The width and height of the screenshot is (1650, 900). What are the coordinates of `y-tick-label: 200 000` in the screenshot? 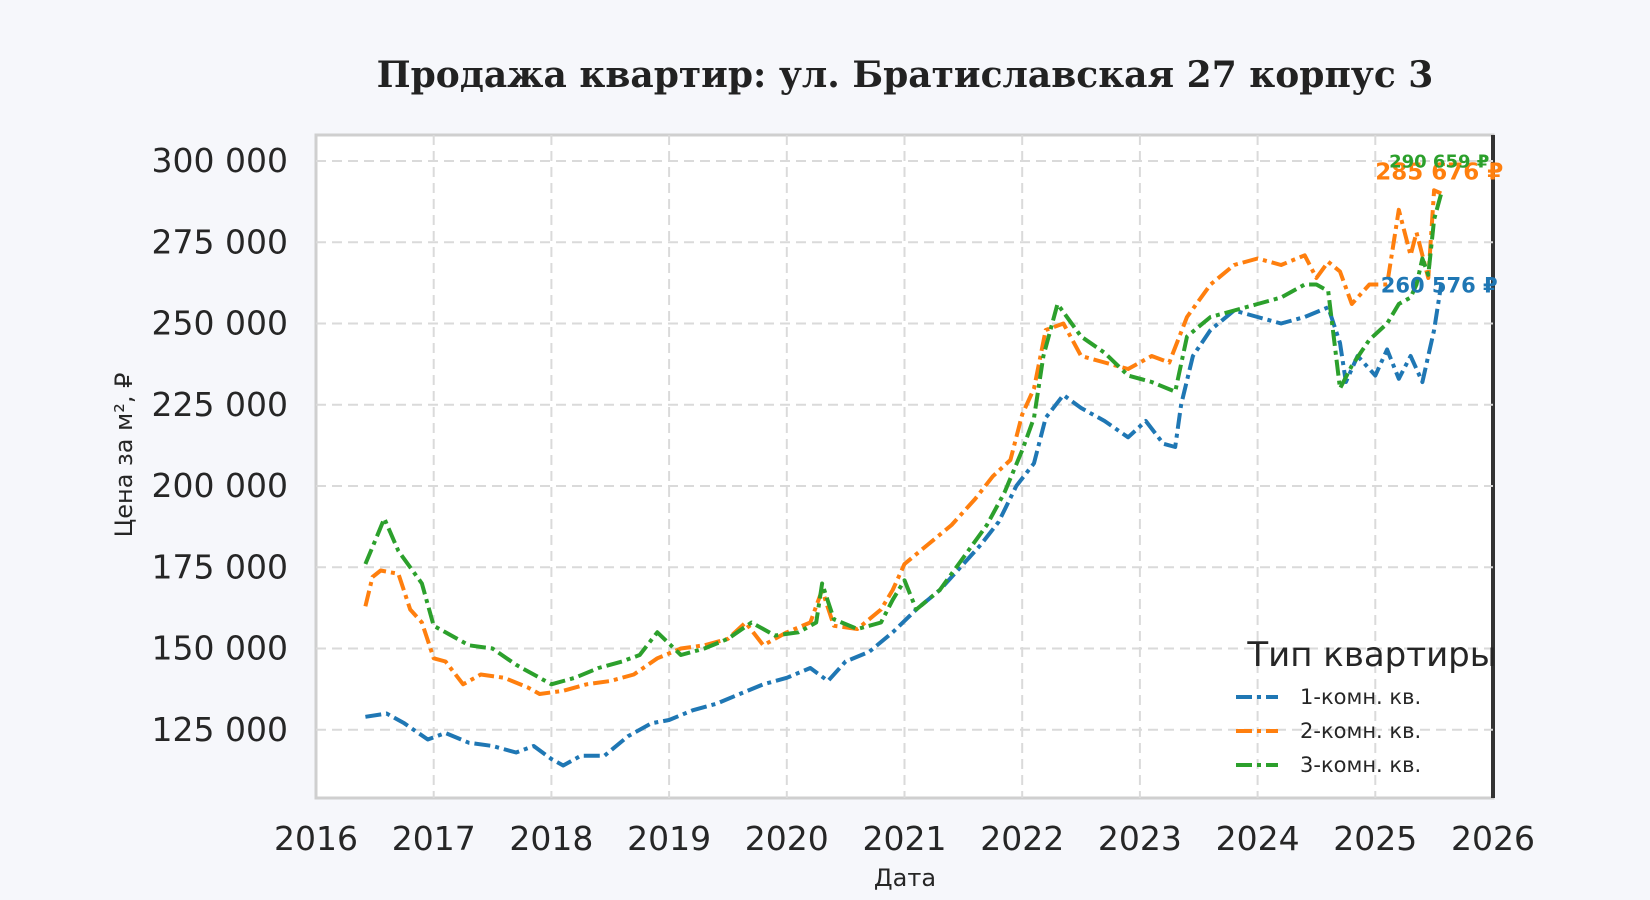 It's located at (220, 485).